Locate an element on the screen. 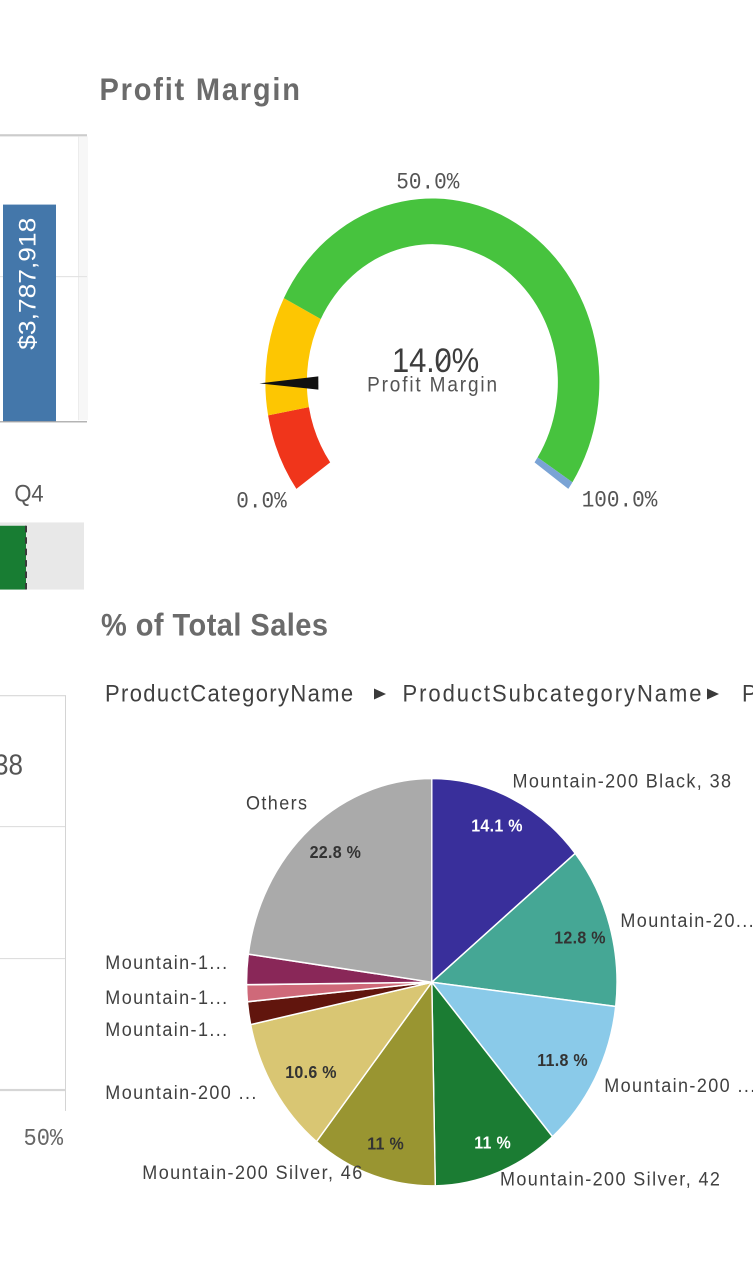 The height and width of the screenshot is (1277, 753). svg-text: $3,787,918 is located at coordinates (28, 284).